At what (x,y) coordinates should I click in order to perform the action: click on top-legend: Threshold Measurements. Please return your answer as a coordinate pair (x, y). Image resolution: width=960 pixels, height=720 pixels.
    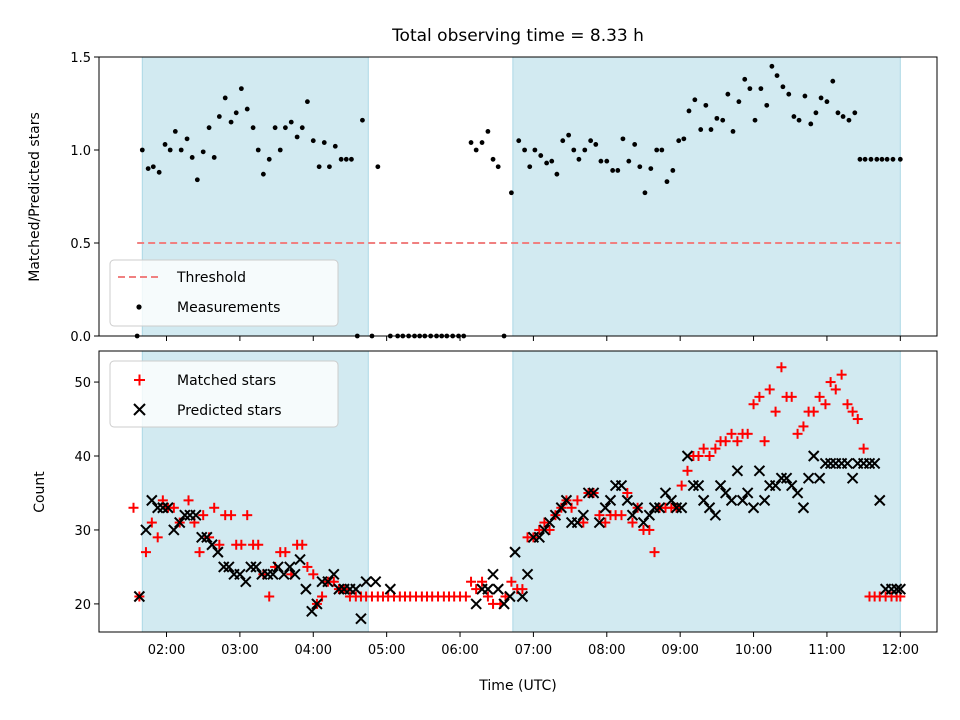
    Looking at the image, I should click on (224, 293).